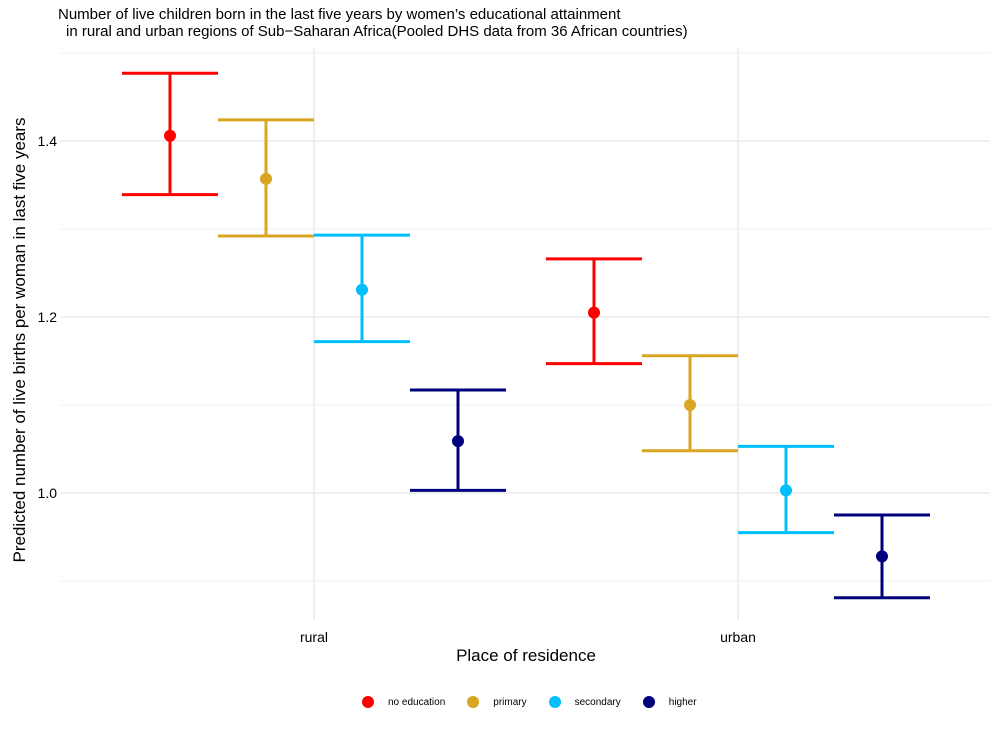  What do you see at coordinates (540, 702) in the screenshot?
I see `legend: no education primary secondary higher` at bounding box center [540, 702].